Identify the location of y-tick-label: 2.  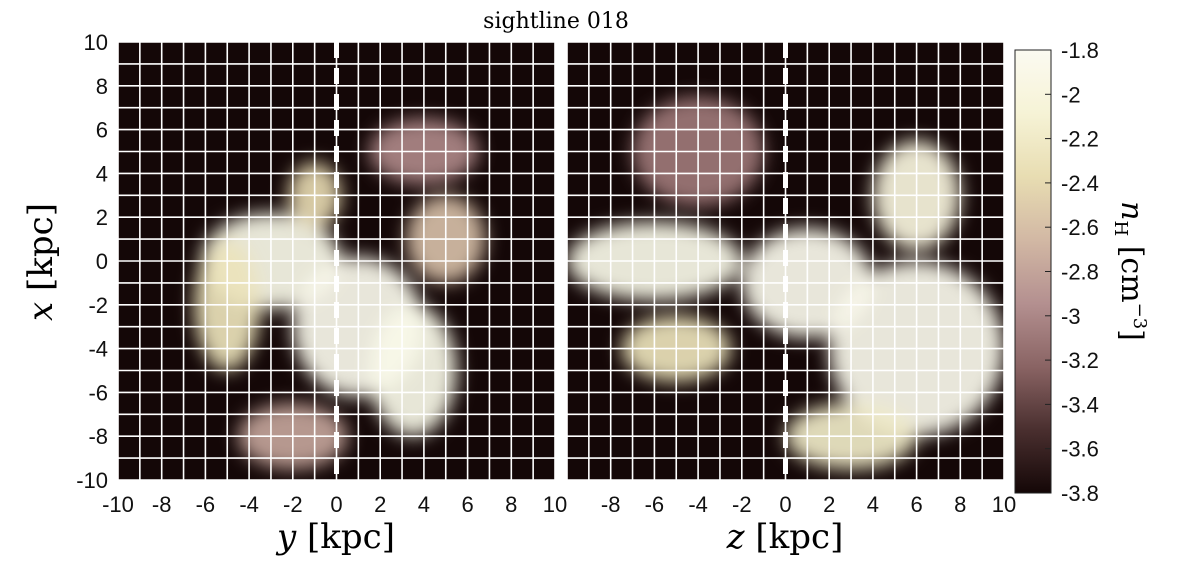
(102, 217).